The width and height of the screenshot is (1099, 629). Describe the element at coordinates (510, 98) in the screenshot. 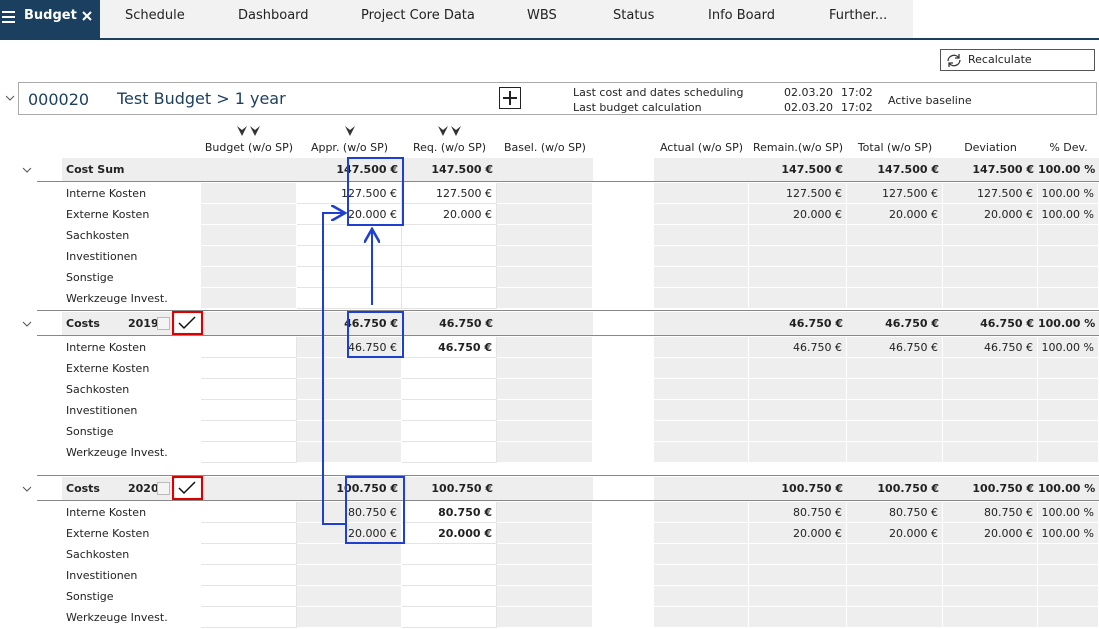

I see `add-button` at that location.